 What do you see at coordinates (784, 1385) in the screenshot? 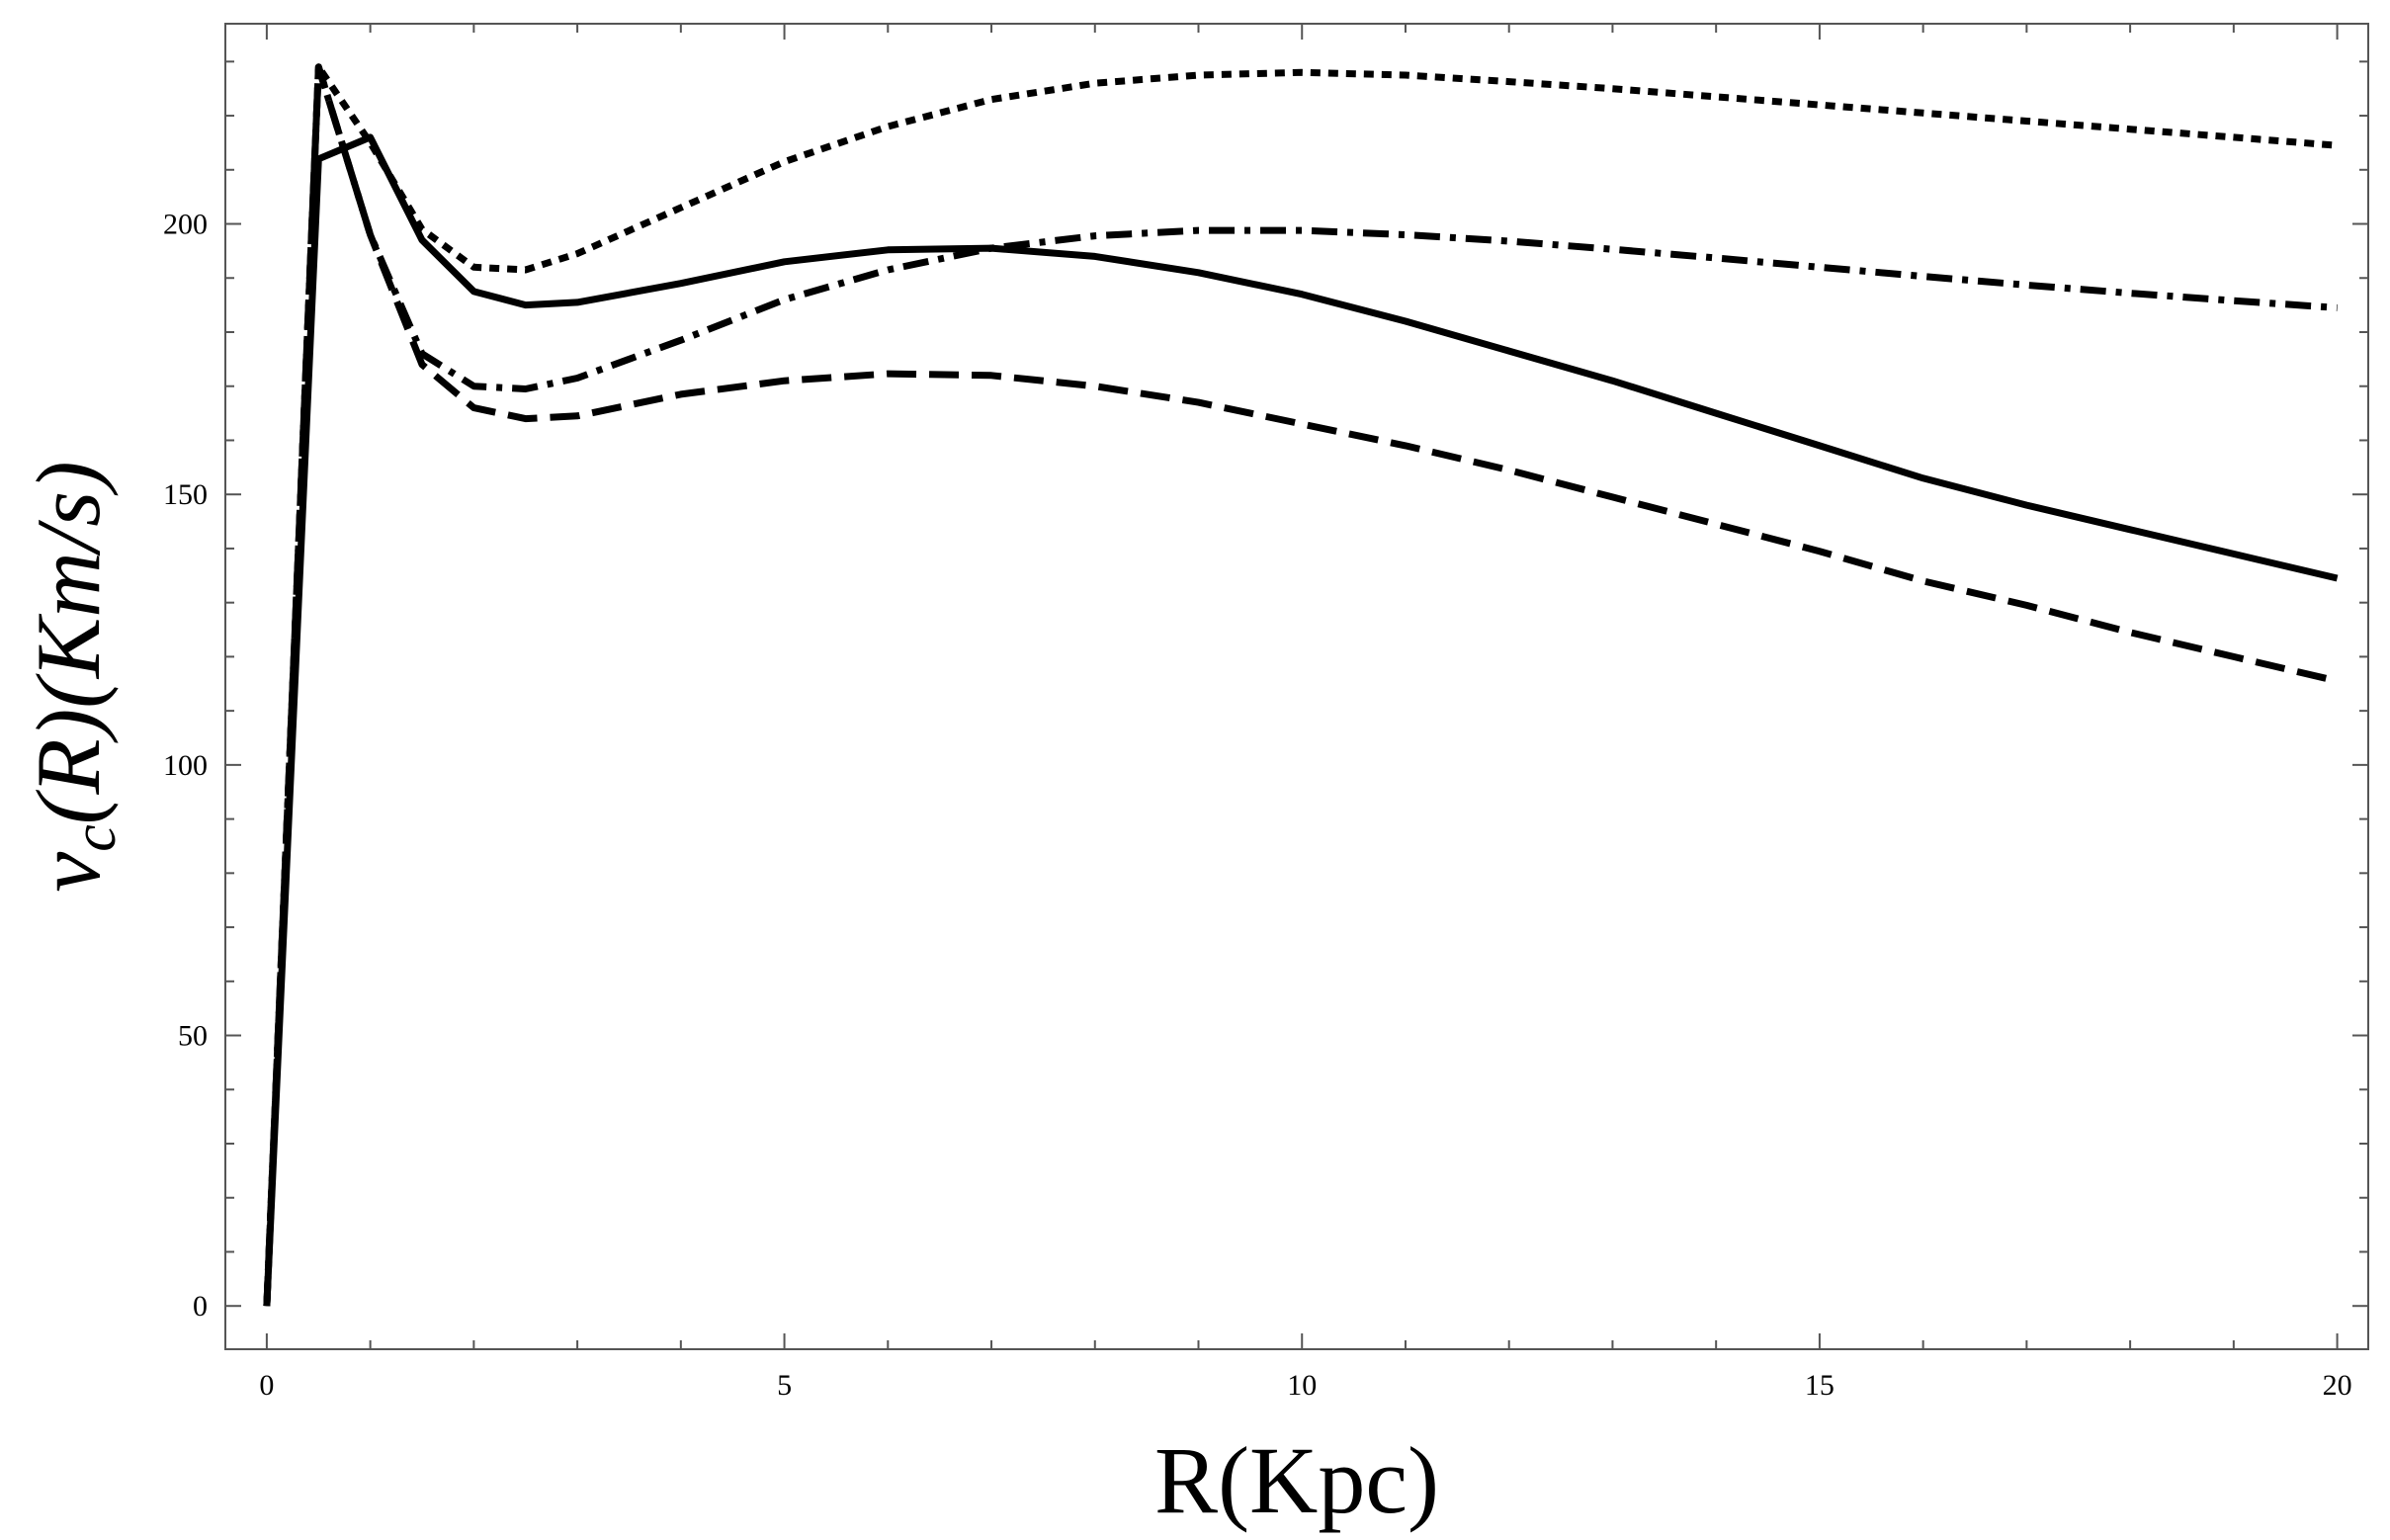
I see `x-tick-label: 5` at bounding box center [784, 1385].